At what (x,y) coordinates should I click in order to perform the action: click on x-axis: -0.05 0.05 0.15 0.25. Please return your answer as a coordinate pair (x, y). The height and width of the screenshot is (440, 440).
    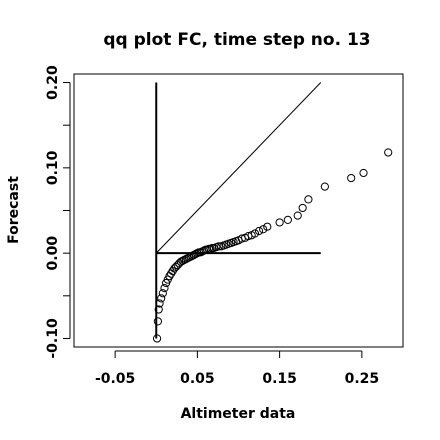
    Looking at the image, I should click on (237, 368).